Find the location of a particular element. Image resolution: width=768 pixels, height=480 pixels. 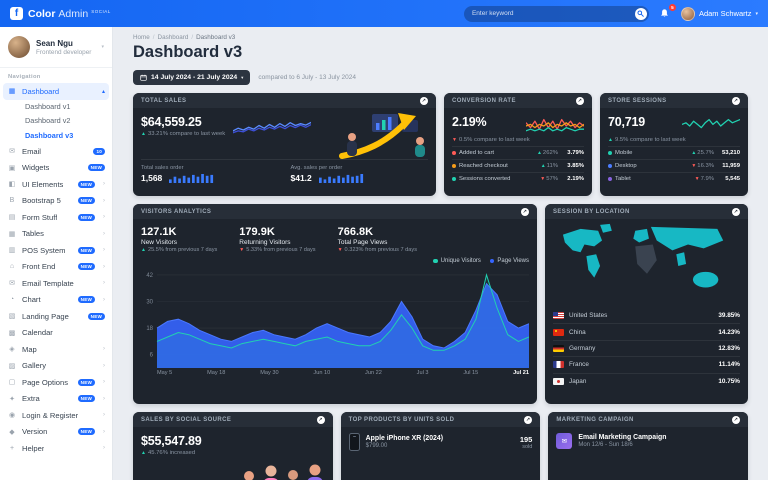

sidebar-item-dashboard-v2: Dashboard v2 is located at coordinates (48, 120).